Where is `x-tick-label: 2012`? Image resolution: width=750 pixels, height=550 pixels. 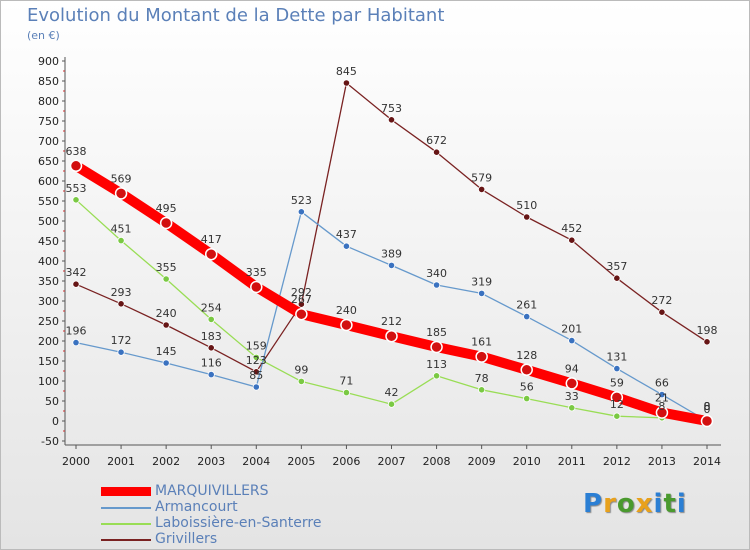 x-tick-label: 2012 is located at coordinates (617, 461).